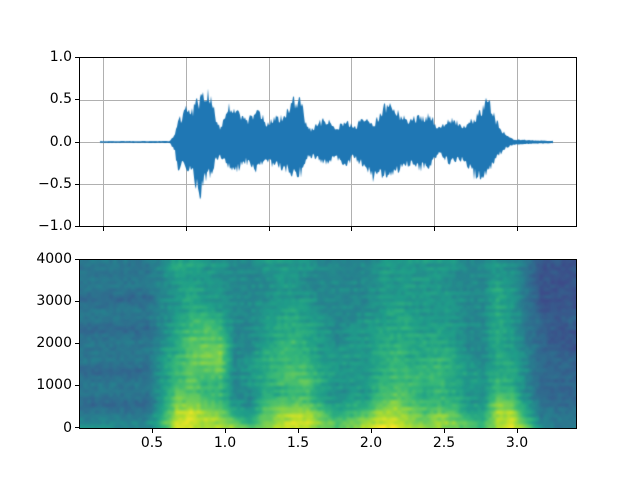  Describe the element at coordinates (371, 443) in the screenshot. I see `x-tick-label: 2.0` at that location.